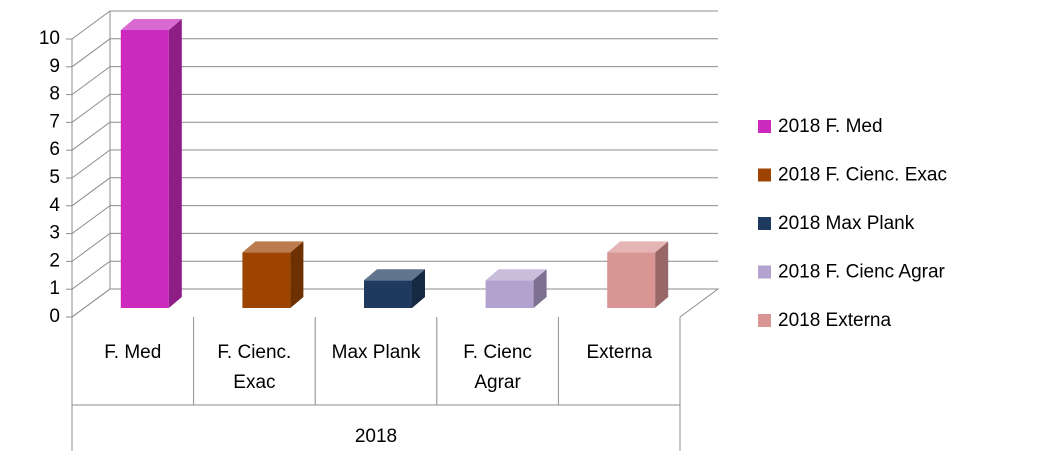 The height and width of the screenshot is (452, 1040). Describe the element at coordinates (54, 121) in the screenshot. I see `y-tick-label: 7` at that location.